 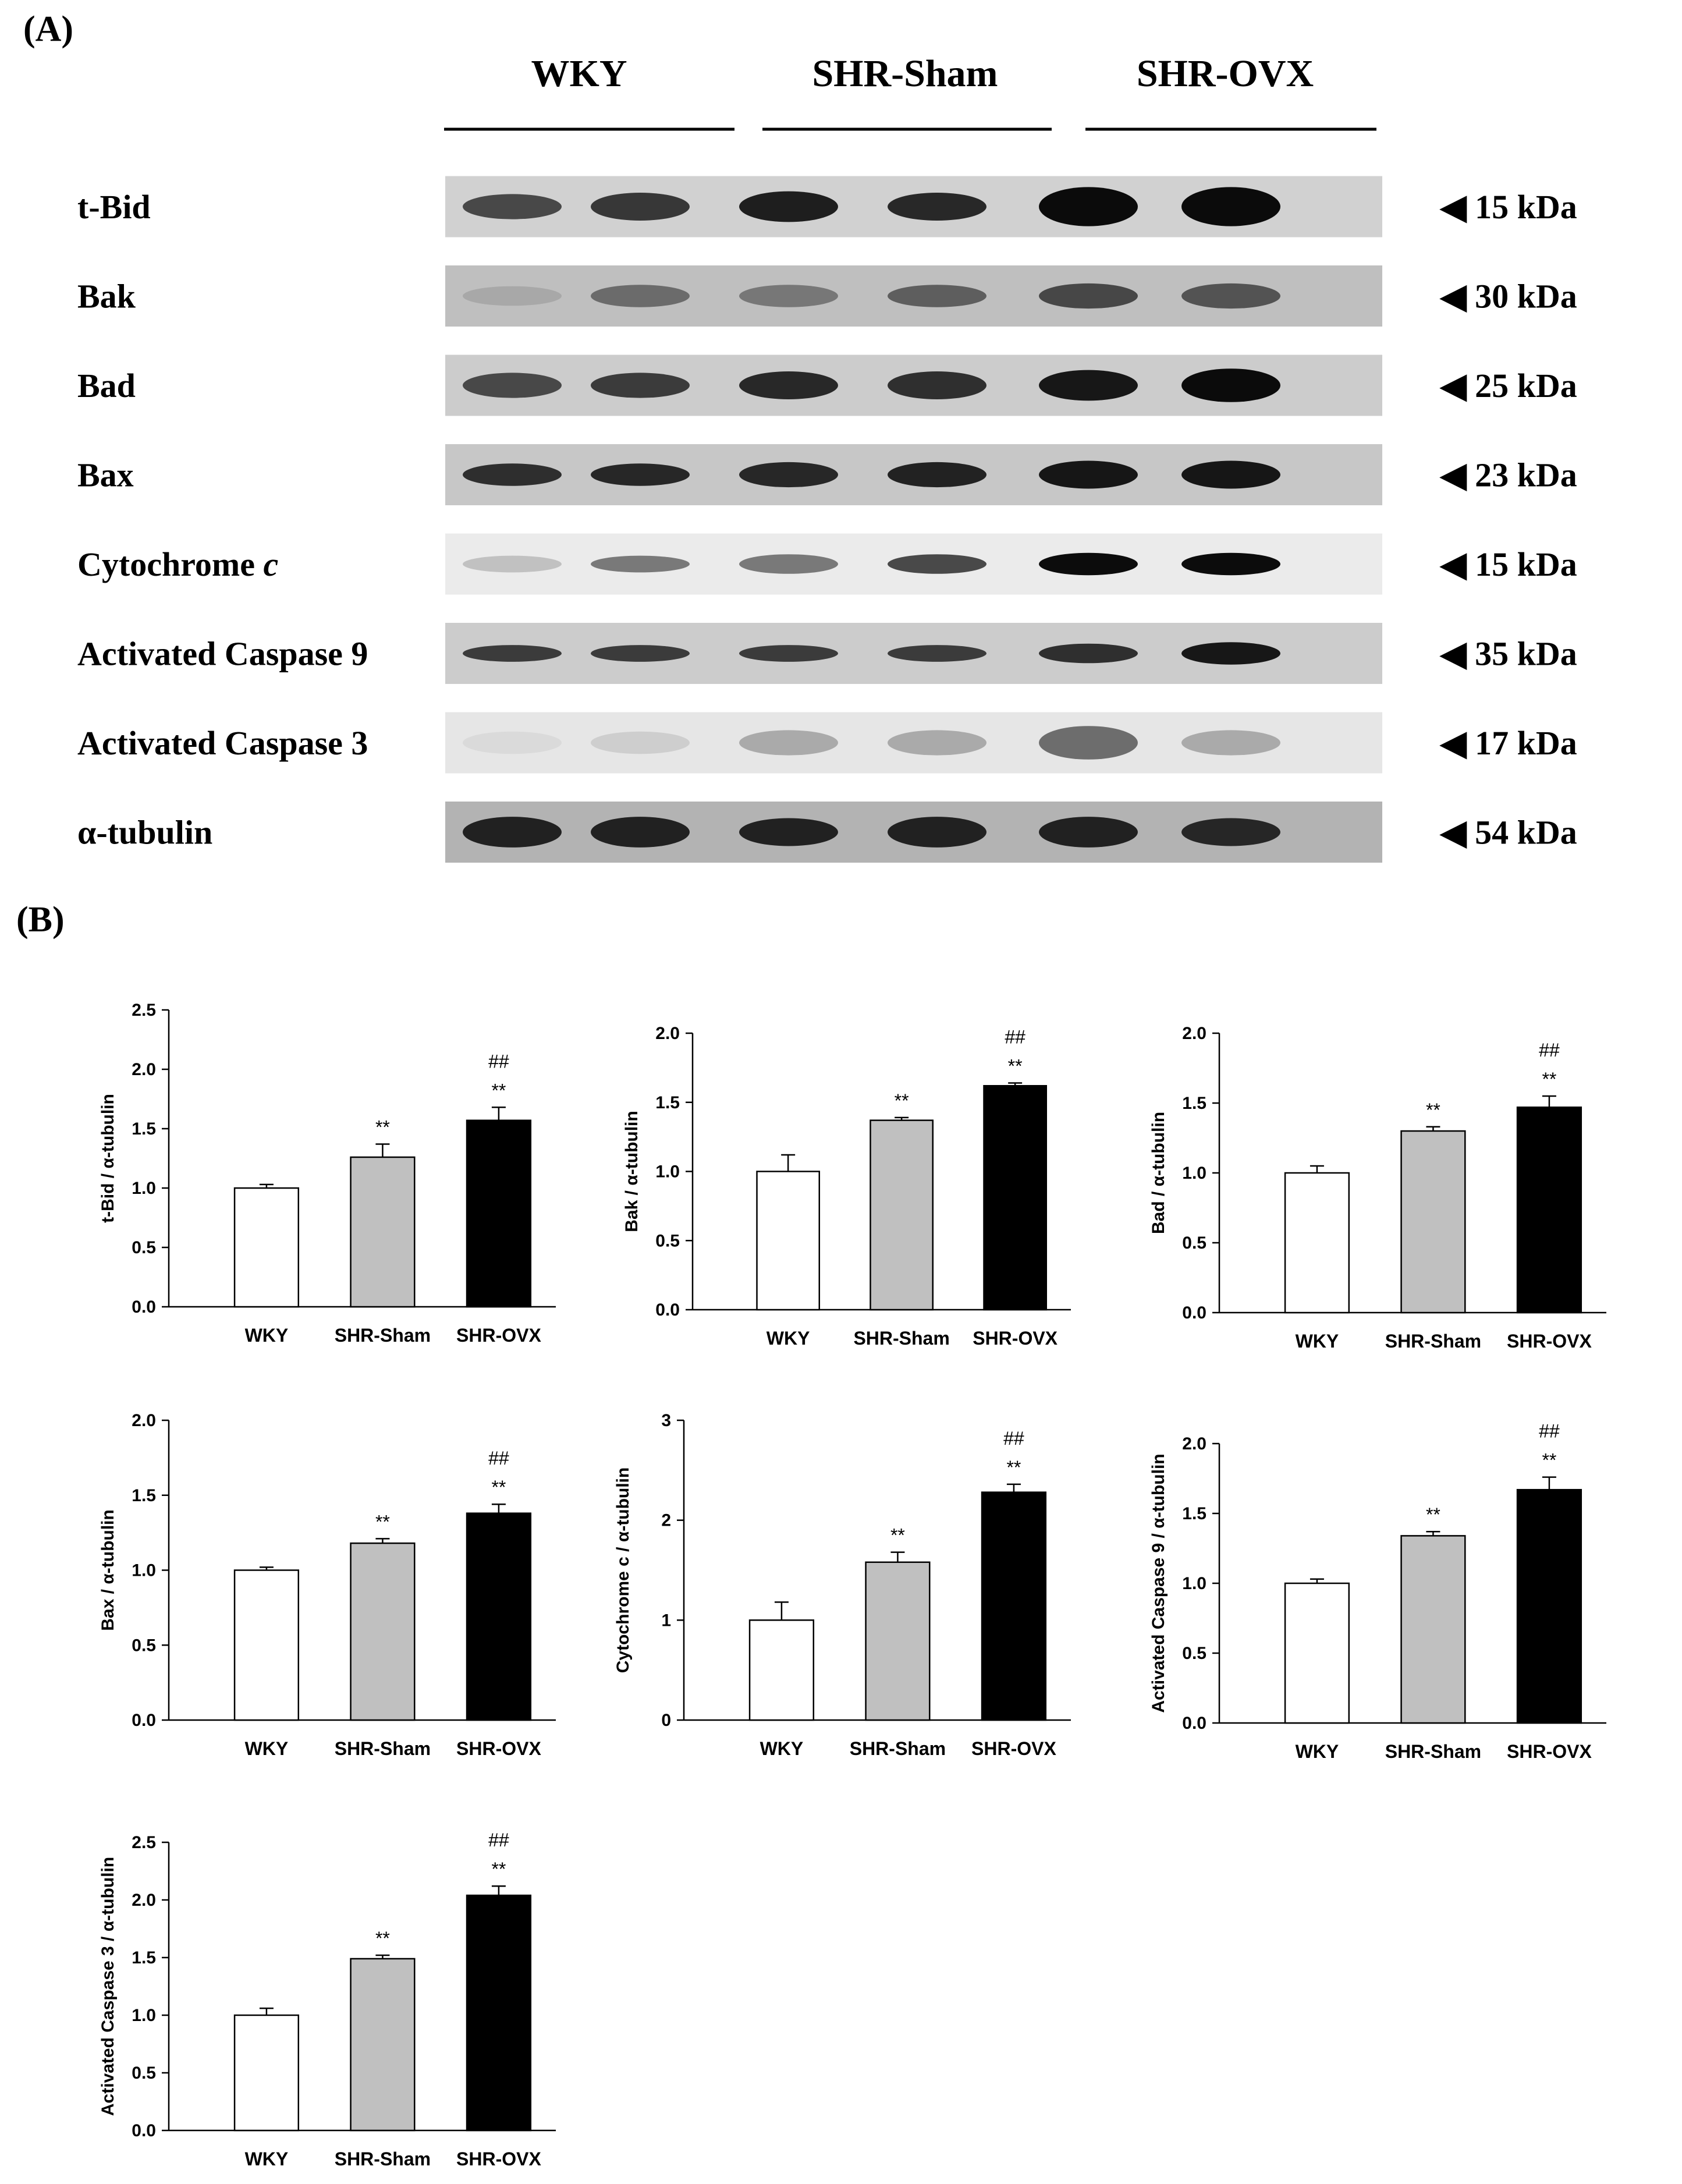 I want to click on molecular-weight-label: ◀ 15 kDa, so click(x=1508, y=564).